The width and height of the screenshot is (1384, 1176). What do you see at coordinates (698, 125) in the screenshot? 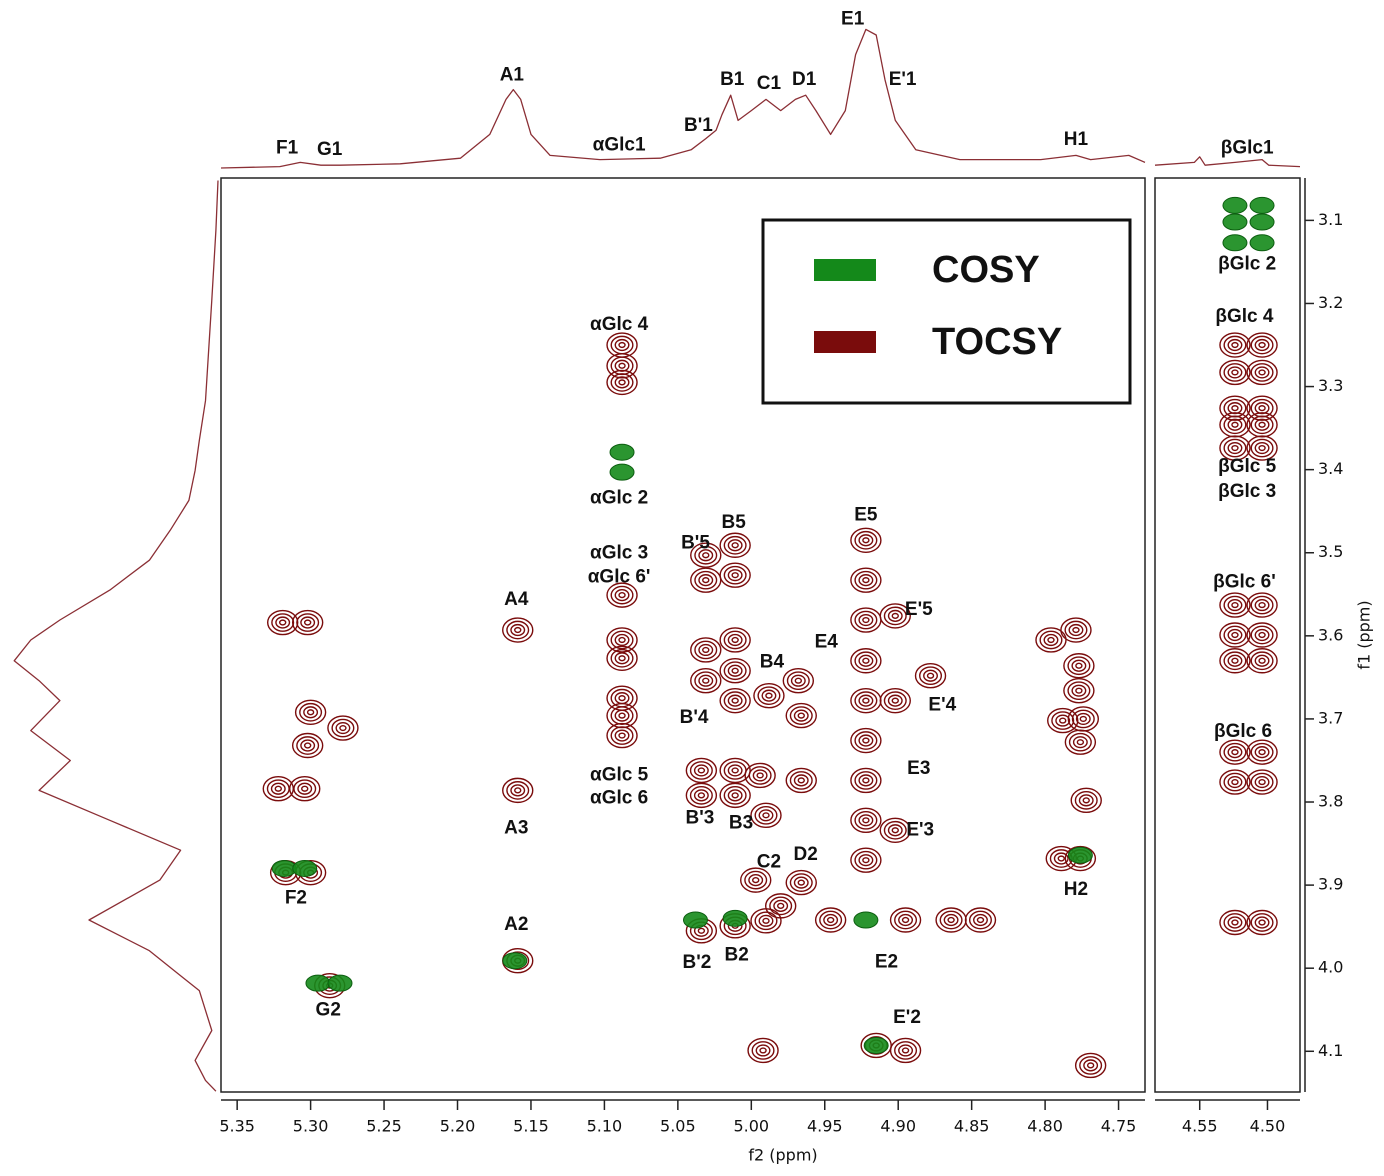
I see `peak-label: B'1` at bounding box center [698, 125].